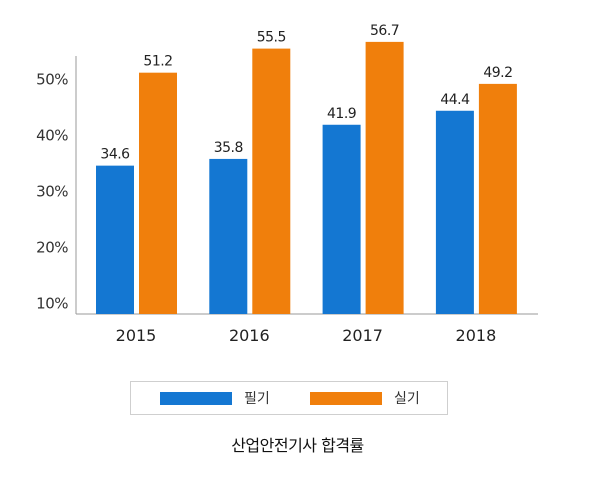 The image size is (595, 480). I want to click on bar-1-2018, so click(454, 212).